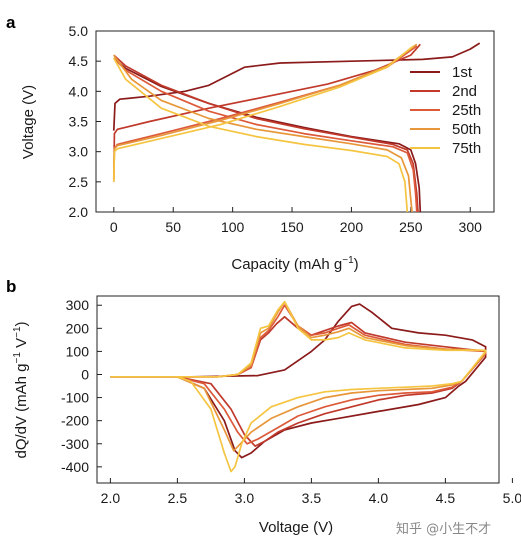  I want to click on x-tick-label: 5.0, so click(512, 498).